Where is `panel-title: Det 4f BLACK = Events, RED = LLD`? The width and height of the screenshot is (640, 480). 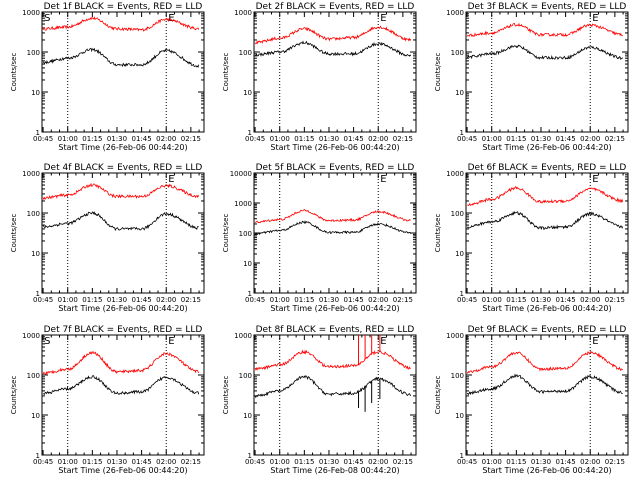 panel-title: Det 4f BLACK = Events, RED = LLD is located at coordinates (123, 168).